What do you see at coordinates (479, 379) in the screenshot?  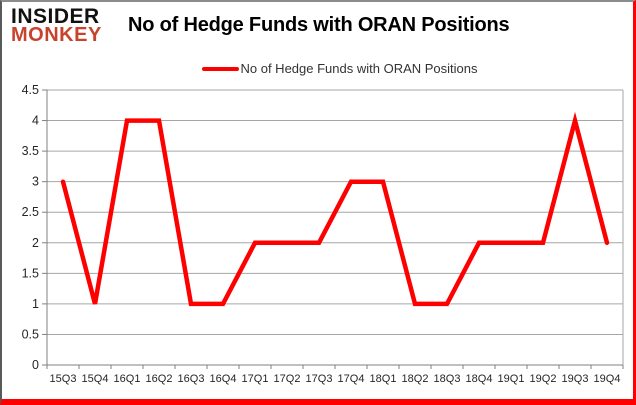 I see `x-axis-label: 18Q4` at bounding box center [479, 379].